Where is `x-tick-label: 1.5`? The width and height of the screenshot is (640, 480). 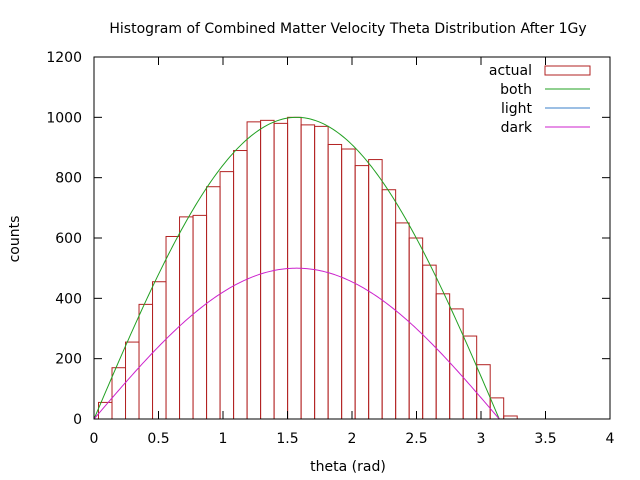
x-tick-label: 1.5 is located at coordinates (287, 439).